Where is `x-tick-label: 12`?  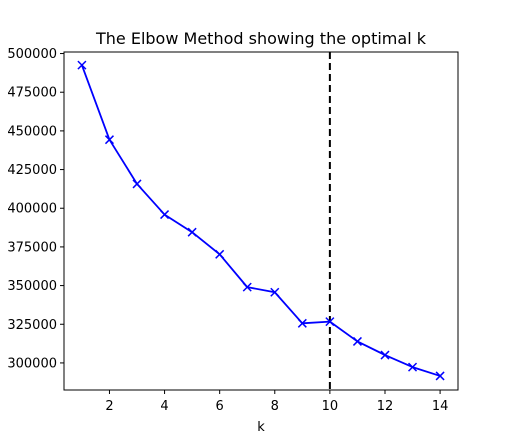
x-tick-label: 12 is located at coordinates (385, 406).